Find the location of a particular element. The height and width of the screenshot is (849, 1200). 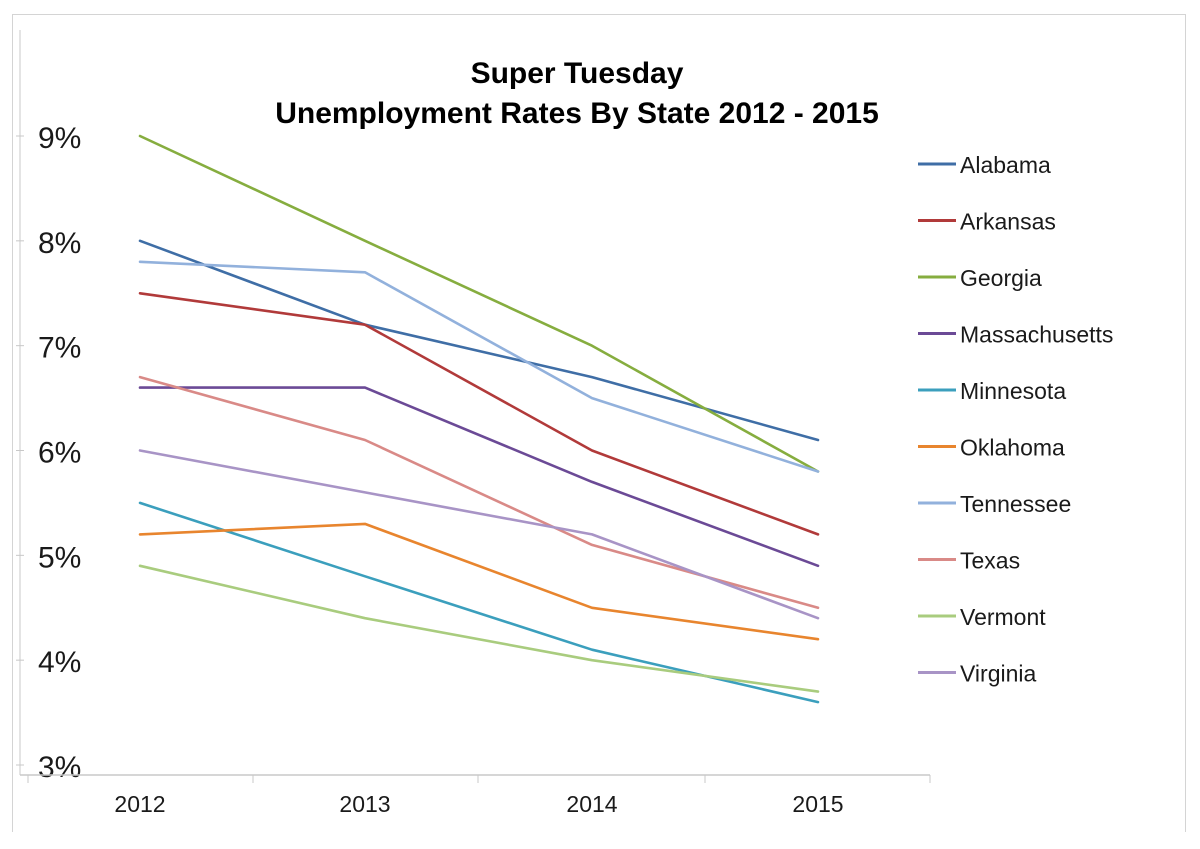

legend-label-georgia: Georgia is located at coordinates (1001, 278).